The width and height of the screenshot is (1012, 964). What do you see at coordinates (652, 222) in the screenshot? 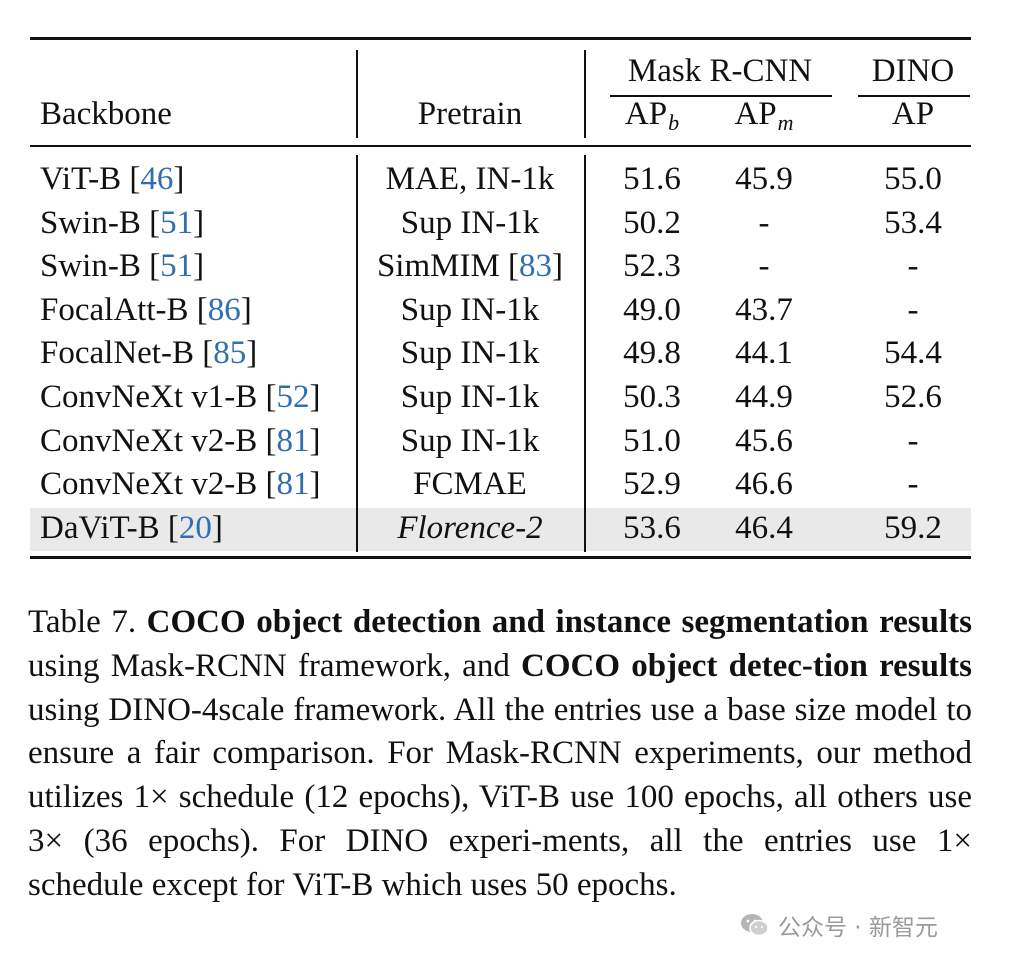
I see `cell-apb: 50.2` at bounding box center [652, 222].